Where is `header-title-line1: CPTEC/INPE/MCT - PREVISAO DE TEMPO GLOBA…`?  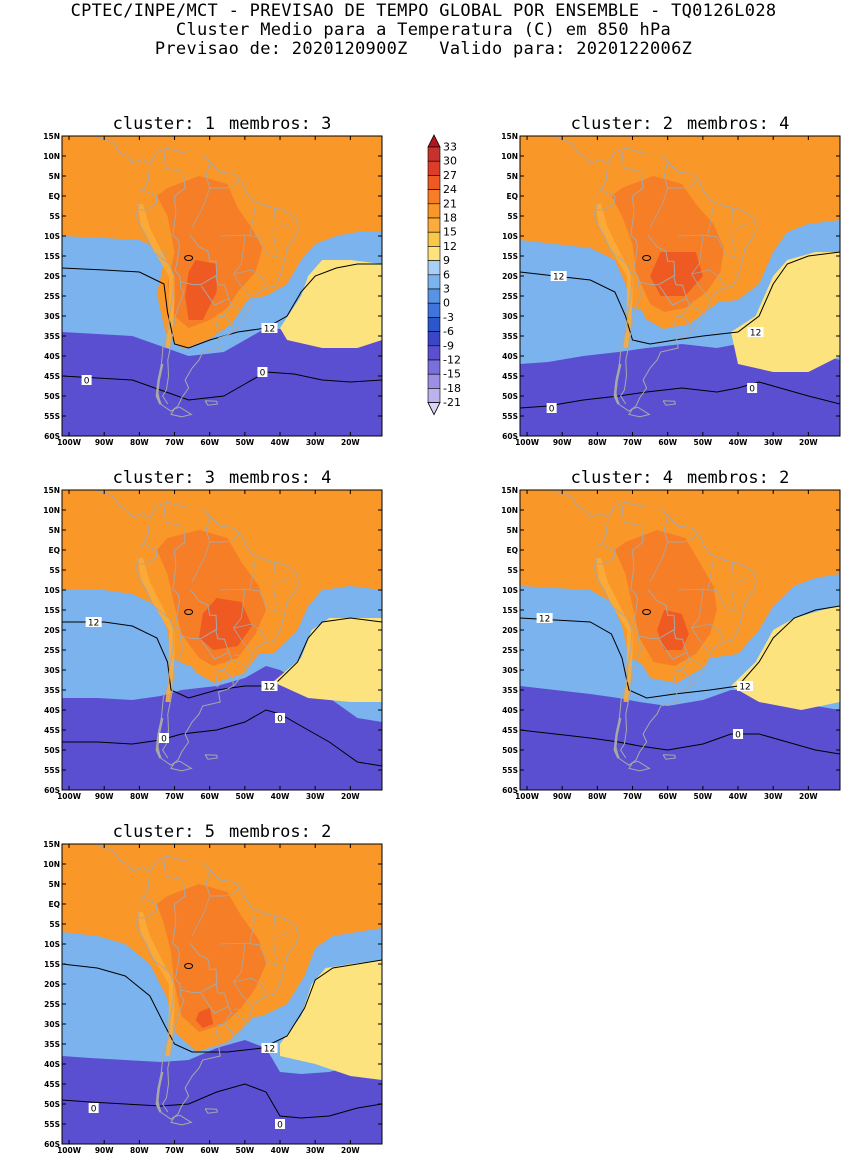 header-title-line1: CPTEC/INPE/MCT - PREVISAO DE TEMPO GLOBA… is located at coordinates (423, 11).